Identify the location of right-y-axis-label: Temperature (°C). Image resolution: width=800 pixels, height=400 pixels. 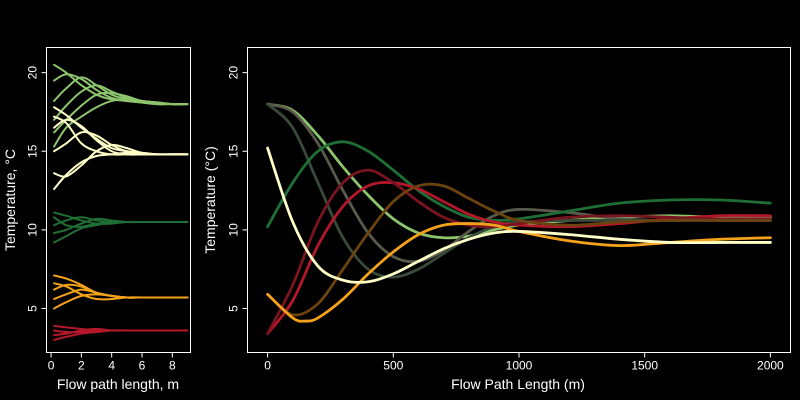
(210, 200).